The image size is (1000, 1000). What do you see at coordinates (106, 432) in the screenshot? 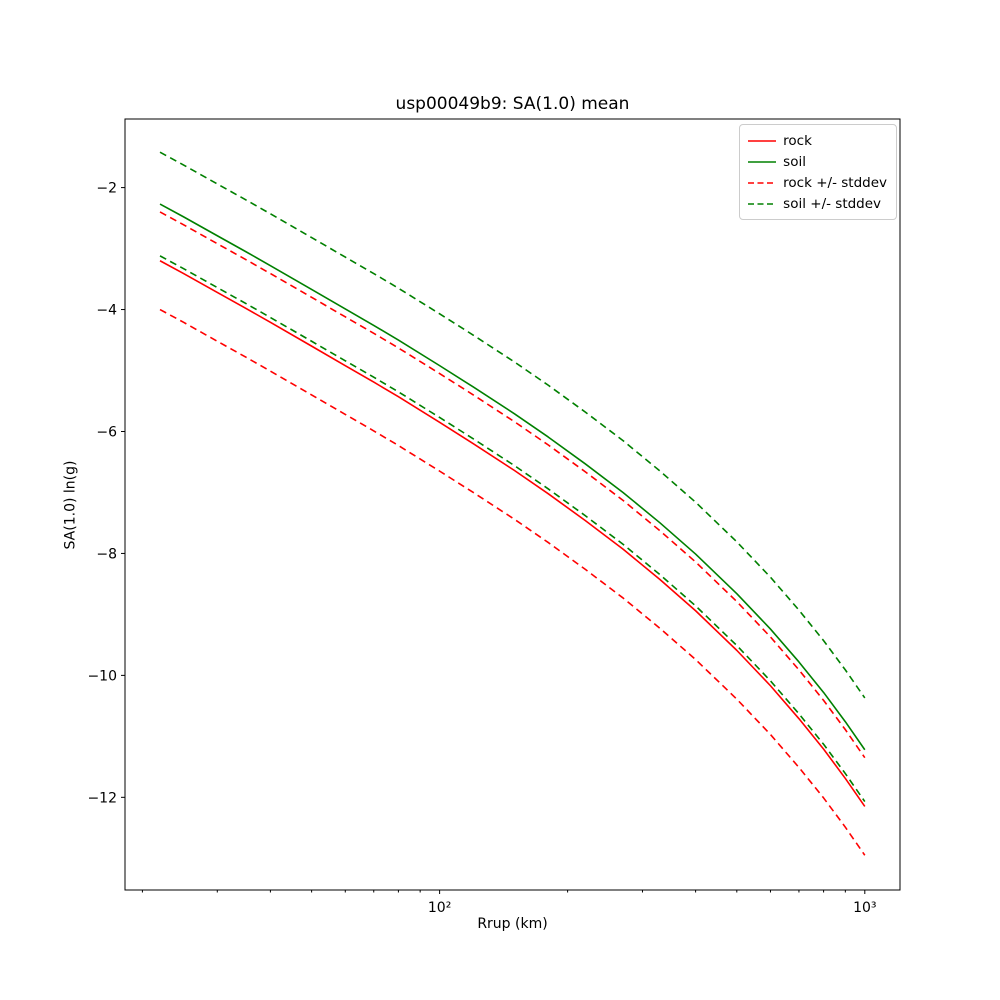
I see `y-tick-label: −6` at bounding box center [106, 432].